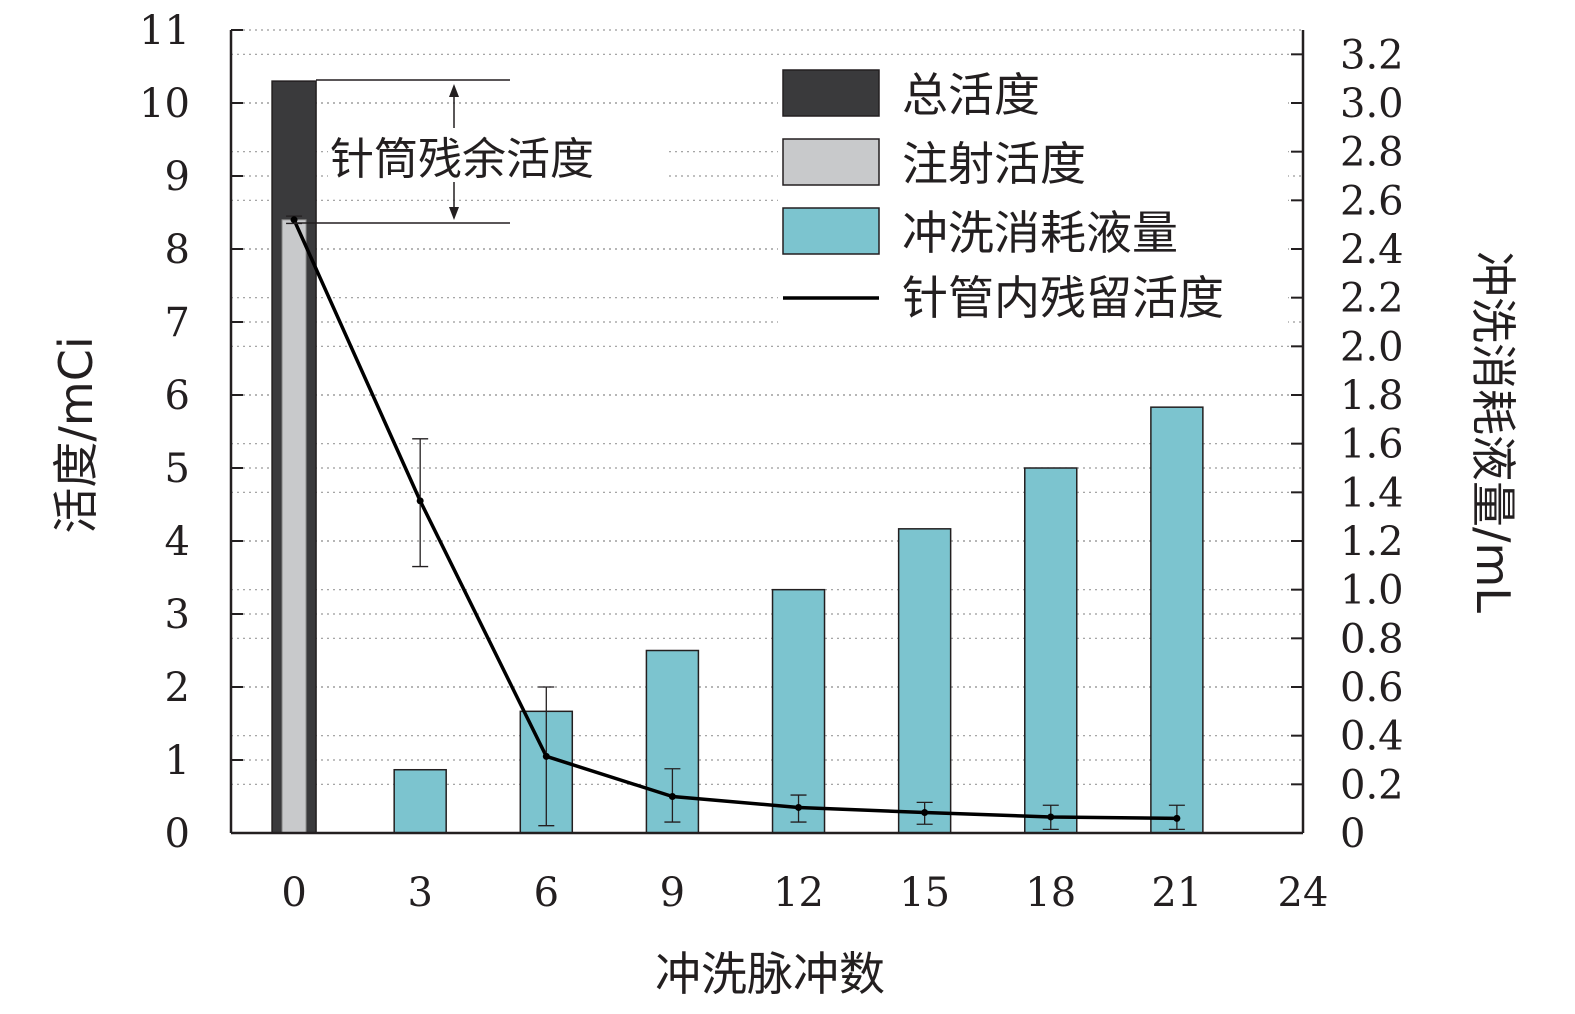 The height and width of the screenshot is (1014, 1575). What do you see at coordinates (177, 250) in the screenshot?
I see `y-left-tick-label: 8` at bounding box center [177, 250].